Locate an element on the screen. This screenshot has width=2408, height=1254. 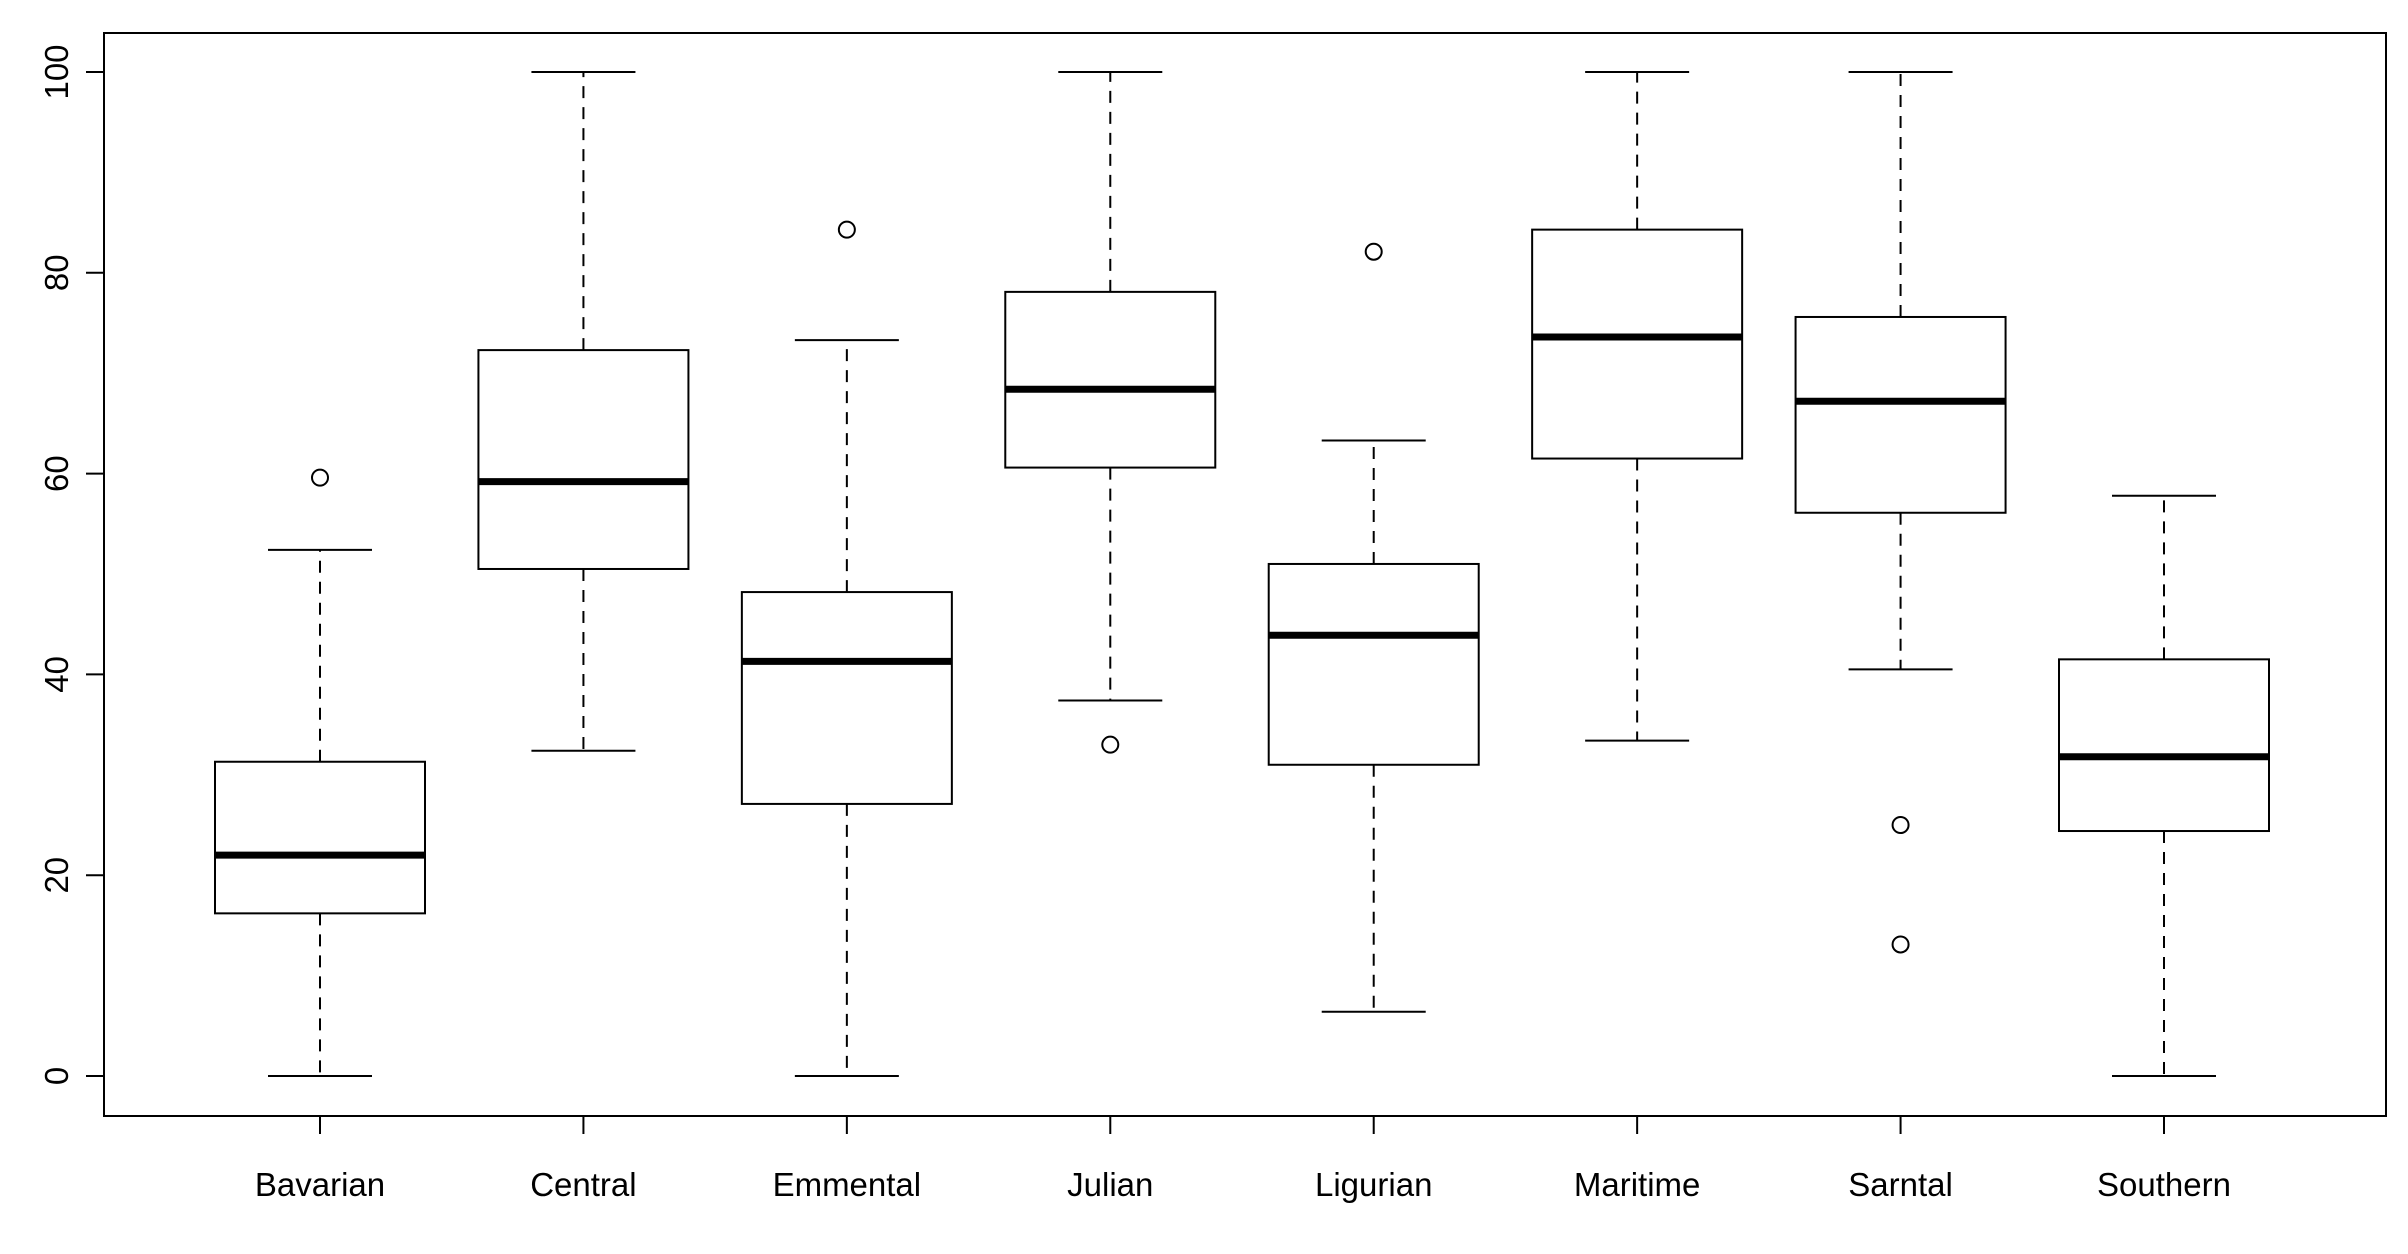
x-tick-label: Southern is located at coordinates (2164, 1184).